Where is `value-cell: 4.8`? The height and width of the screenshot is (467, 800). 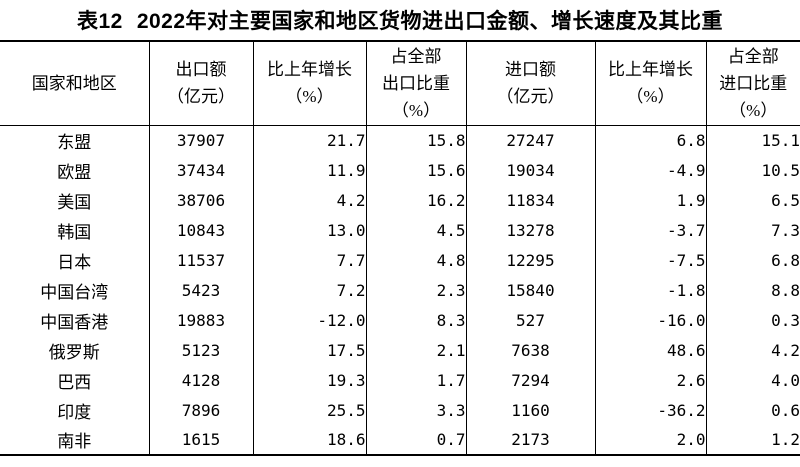 value-cell: 4.8 is located at coordinates (415, 260).